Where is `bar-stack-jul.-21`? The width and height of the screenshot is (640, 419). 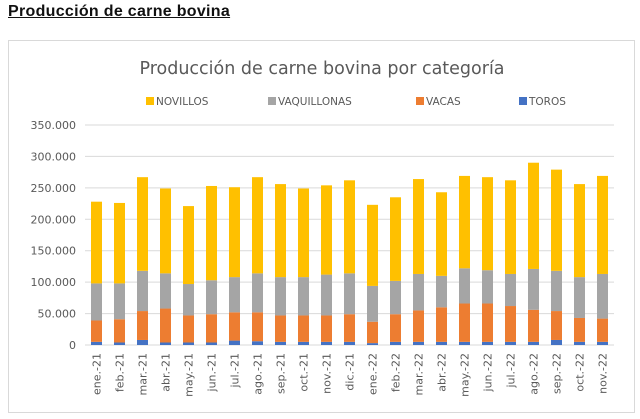
bar-stack-jul.-21 is located at coordinates (234, 266).